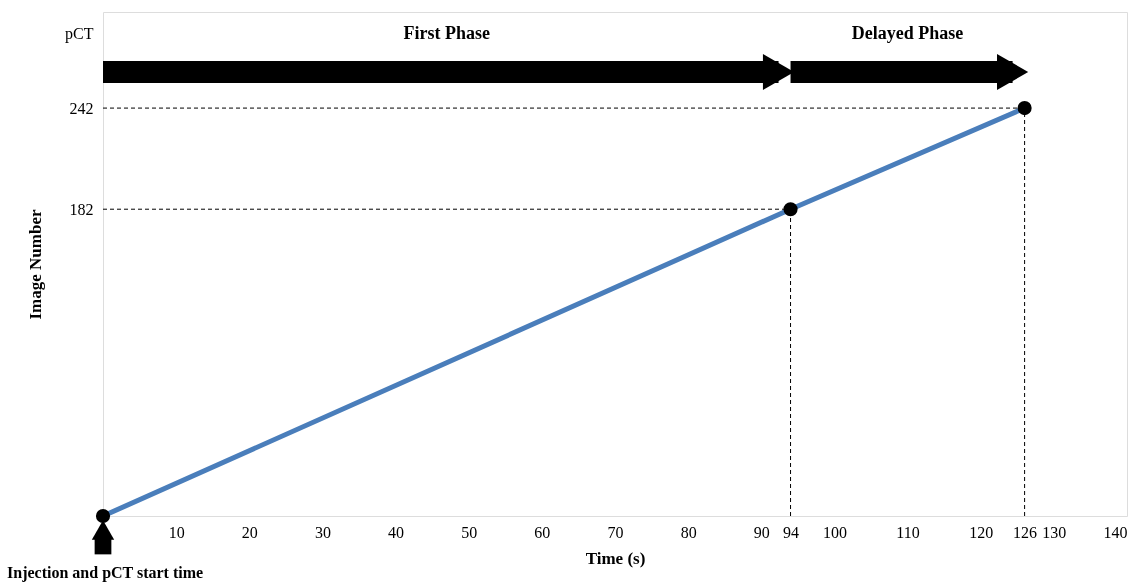 The height and width of the screenshot is (585, 1141). What do you see at coordinates (469, 532) in the screenshot?
I see `x-tick-label: 50` at bounding box center [469, 532].